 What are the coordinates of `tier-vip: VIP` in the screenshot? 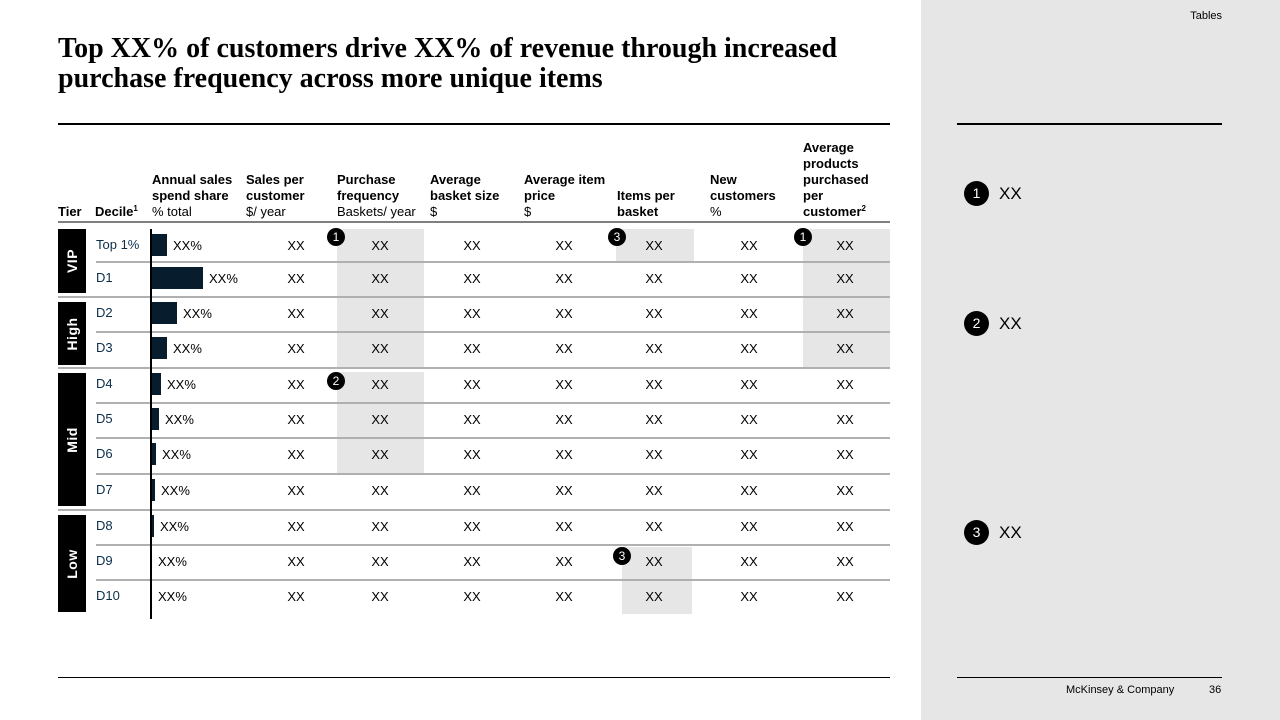 It's located at (72, 261).